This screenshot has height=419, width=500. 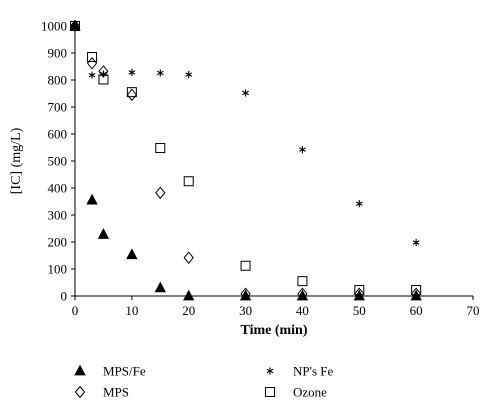 I want to click on legend-item: Ozone, so click(x=296, y=392).